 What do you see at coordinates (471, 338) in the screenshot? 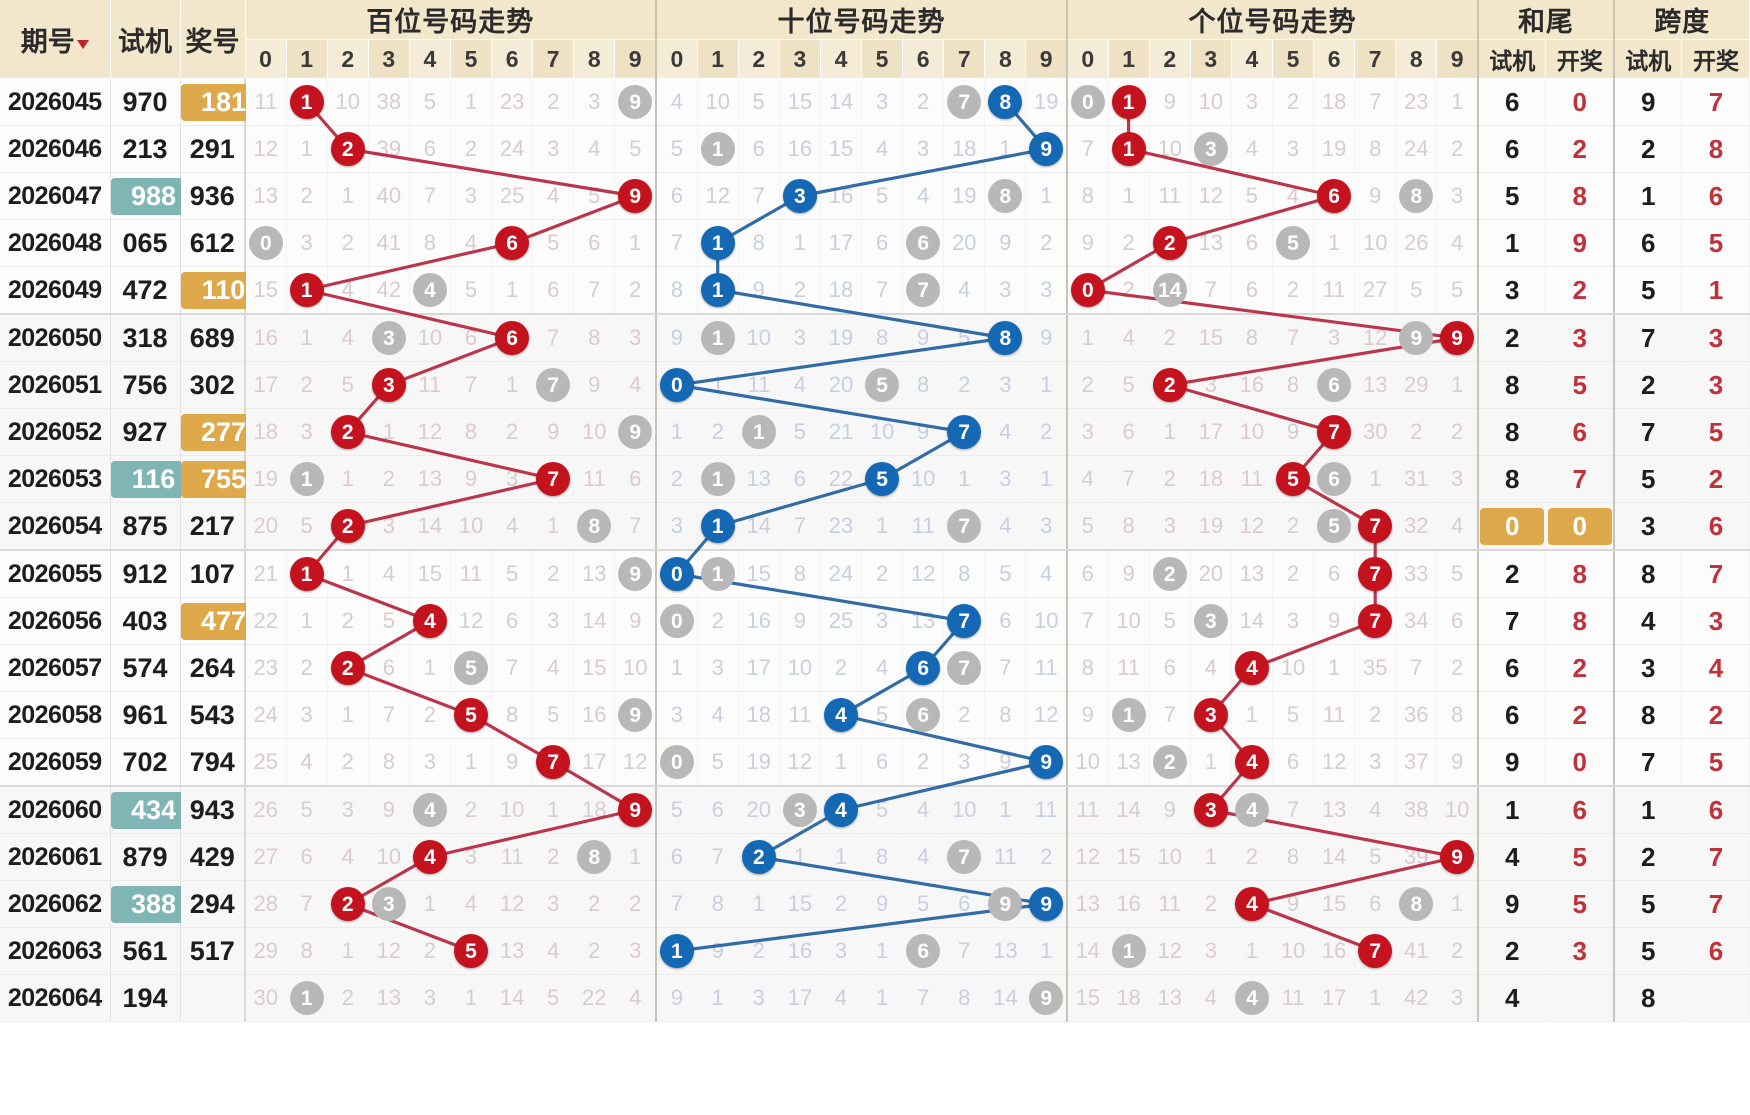
I see `matrix-cell-0-5: 6` at bounding box center [471, 338].